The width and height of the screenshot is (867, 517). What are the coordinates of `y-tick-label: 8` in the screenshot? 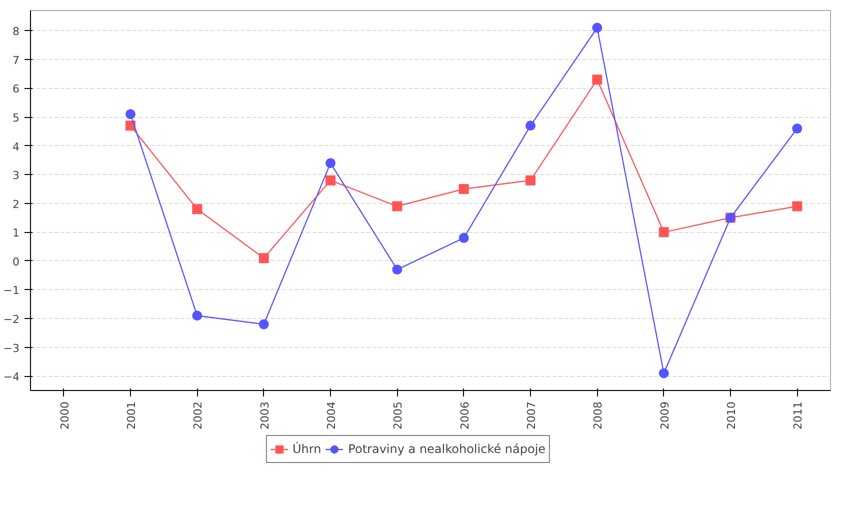 It's located at (16, 31).